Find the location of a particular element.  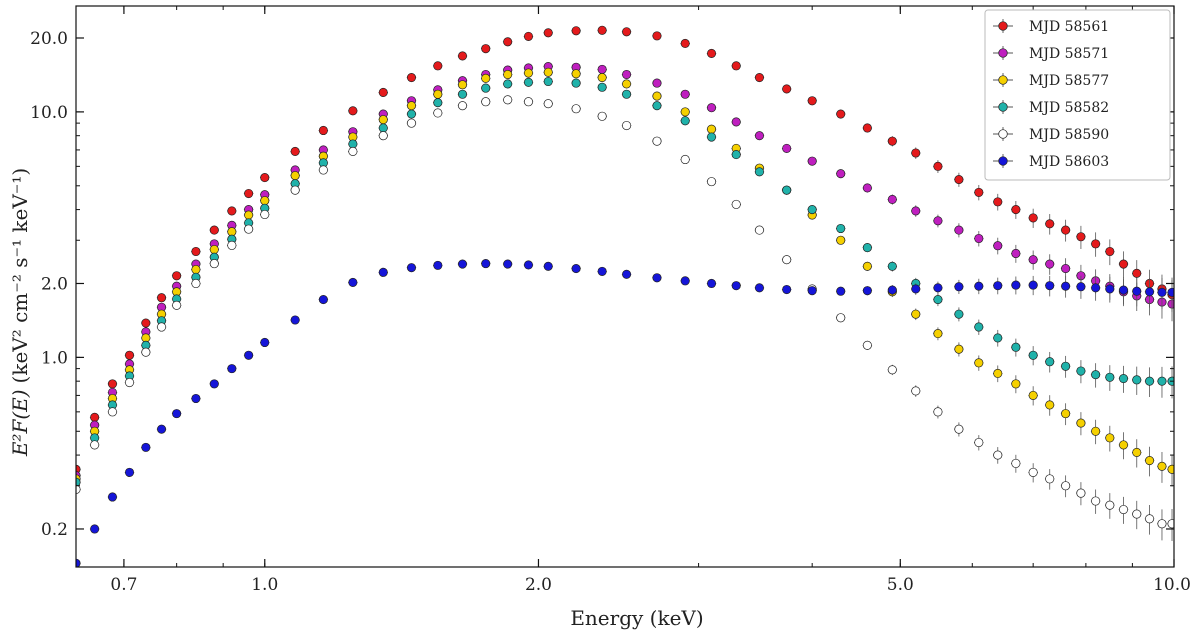

x-tick-label: 2.0 is located at coordinates (538, 585).